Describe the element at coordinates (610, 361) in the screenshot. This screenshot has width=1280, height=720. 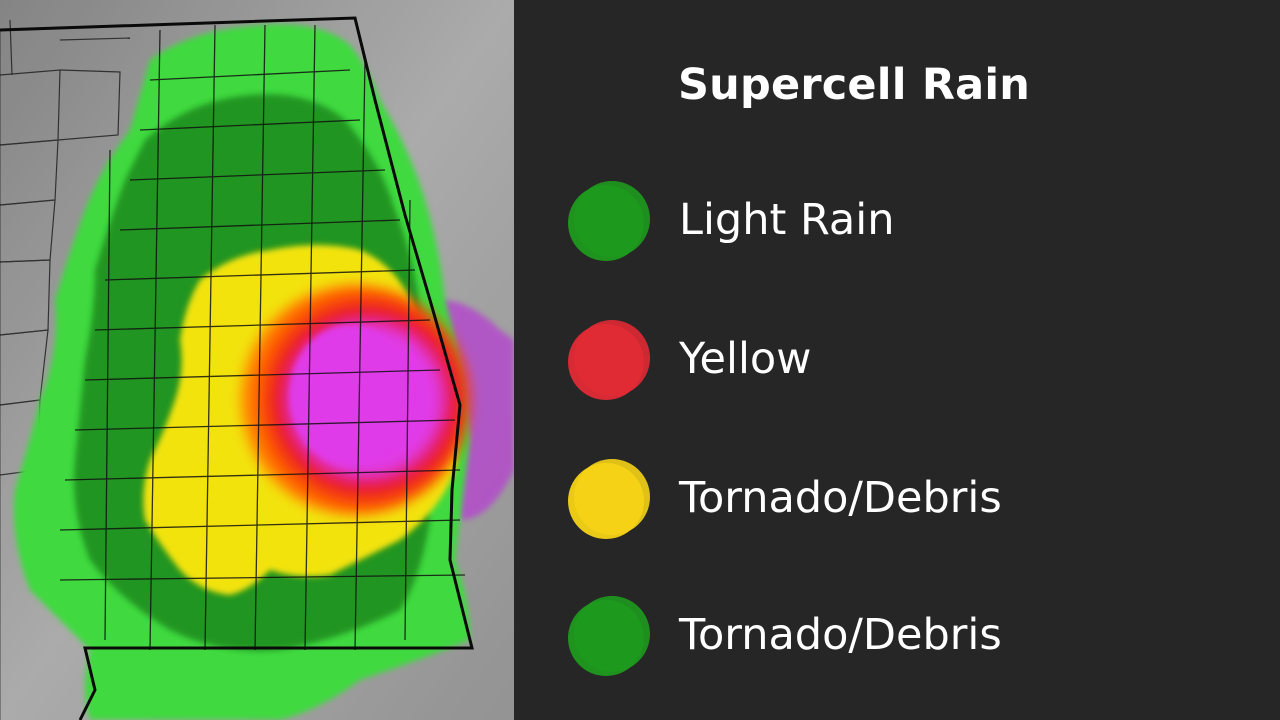
I see `red-circle-icon` at that location.